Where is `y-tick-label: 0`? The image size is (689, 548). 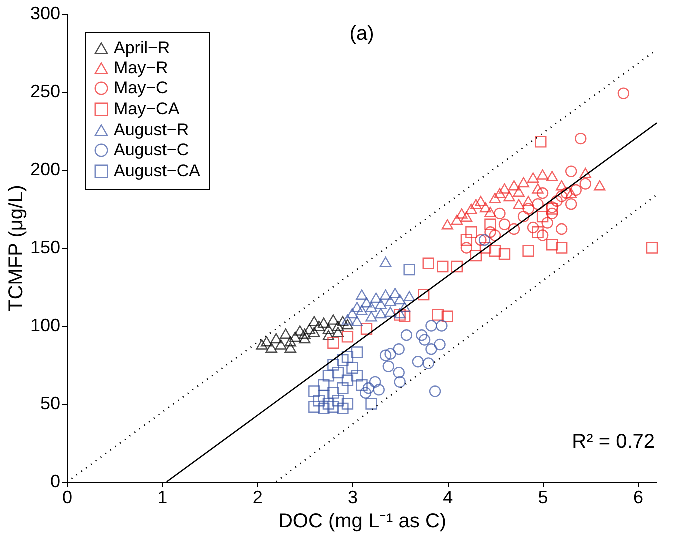 y-tick-label: 0 is located at coordinates (55, 482).